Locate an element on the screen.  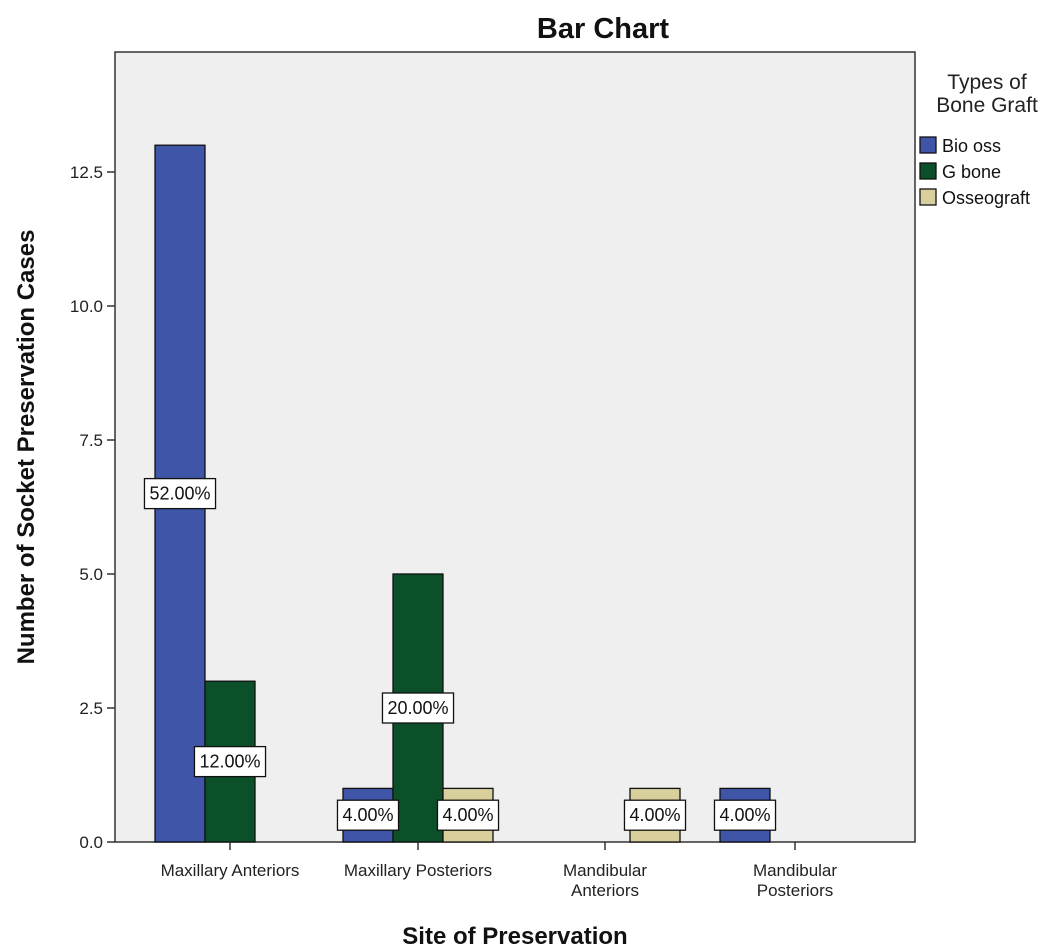
y-tick-label: 7.5 is located at coordinates (91, 440).